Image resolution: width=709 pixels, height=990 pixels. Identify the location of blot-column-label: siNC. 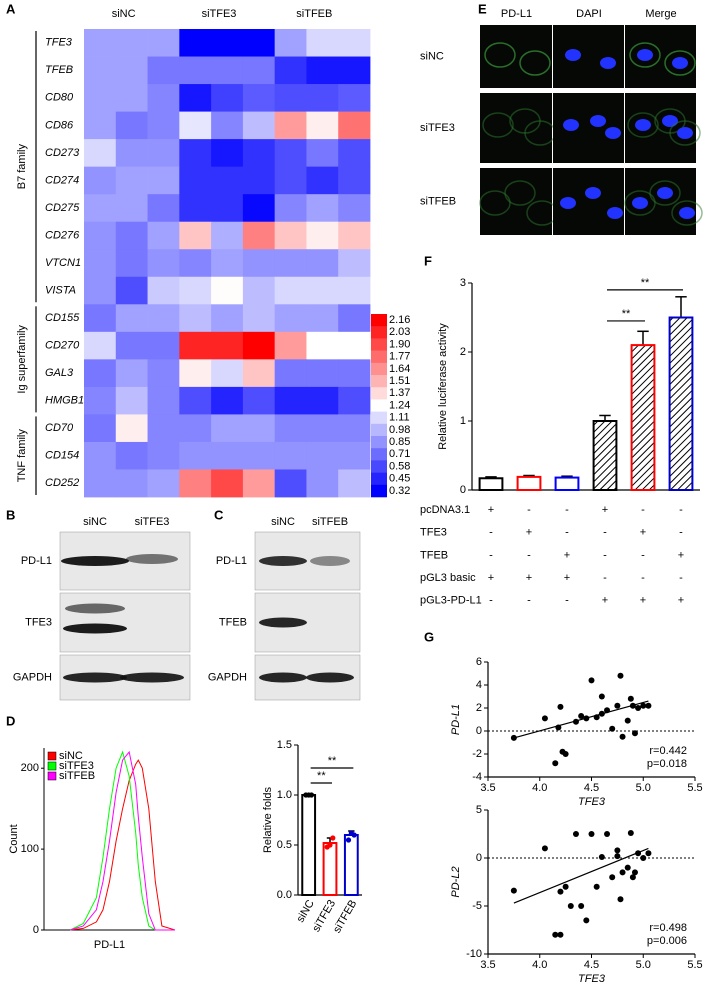
(95, 522).